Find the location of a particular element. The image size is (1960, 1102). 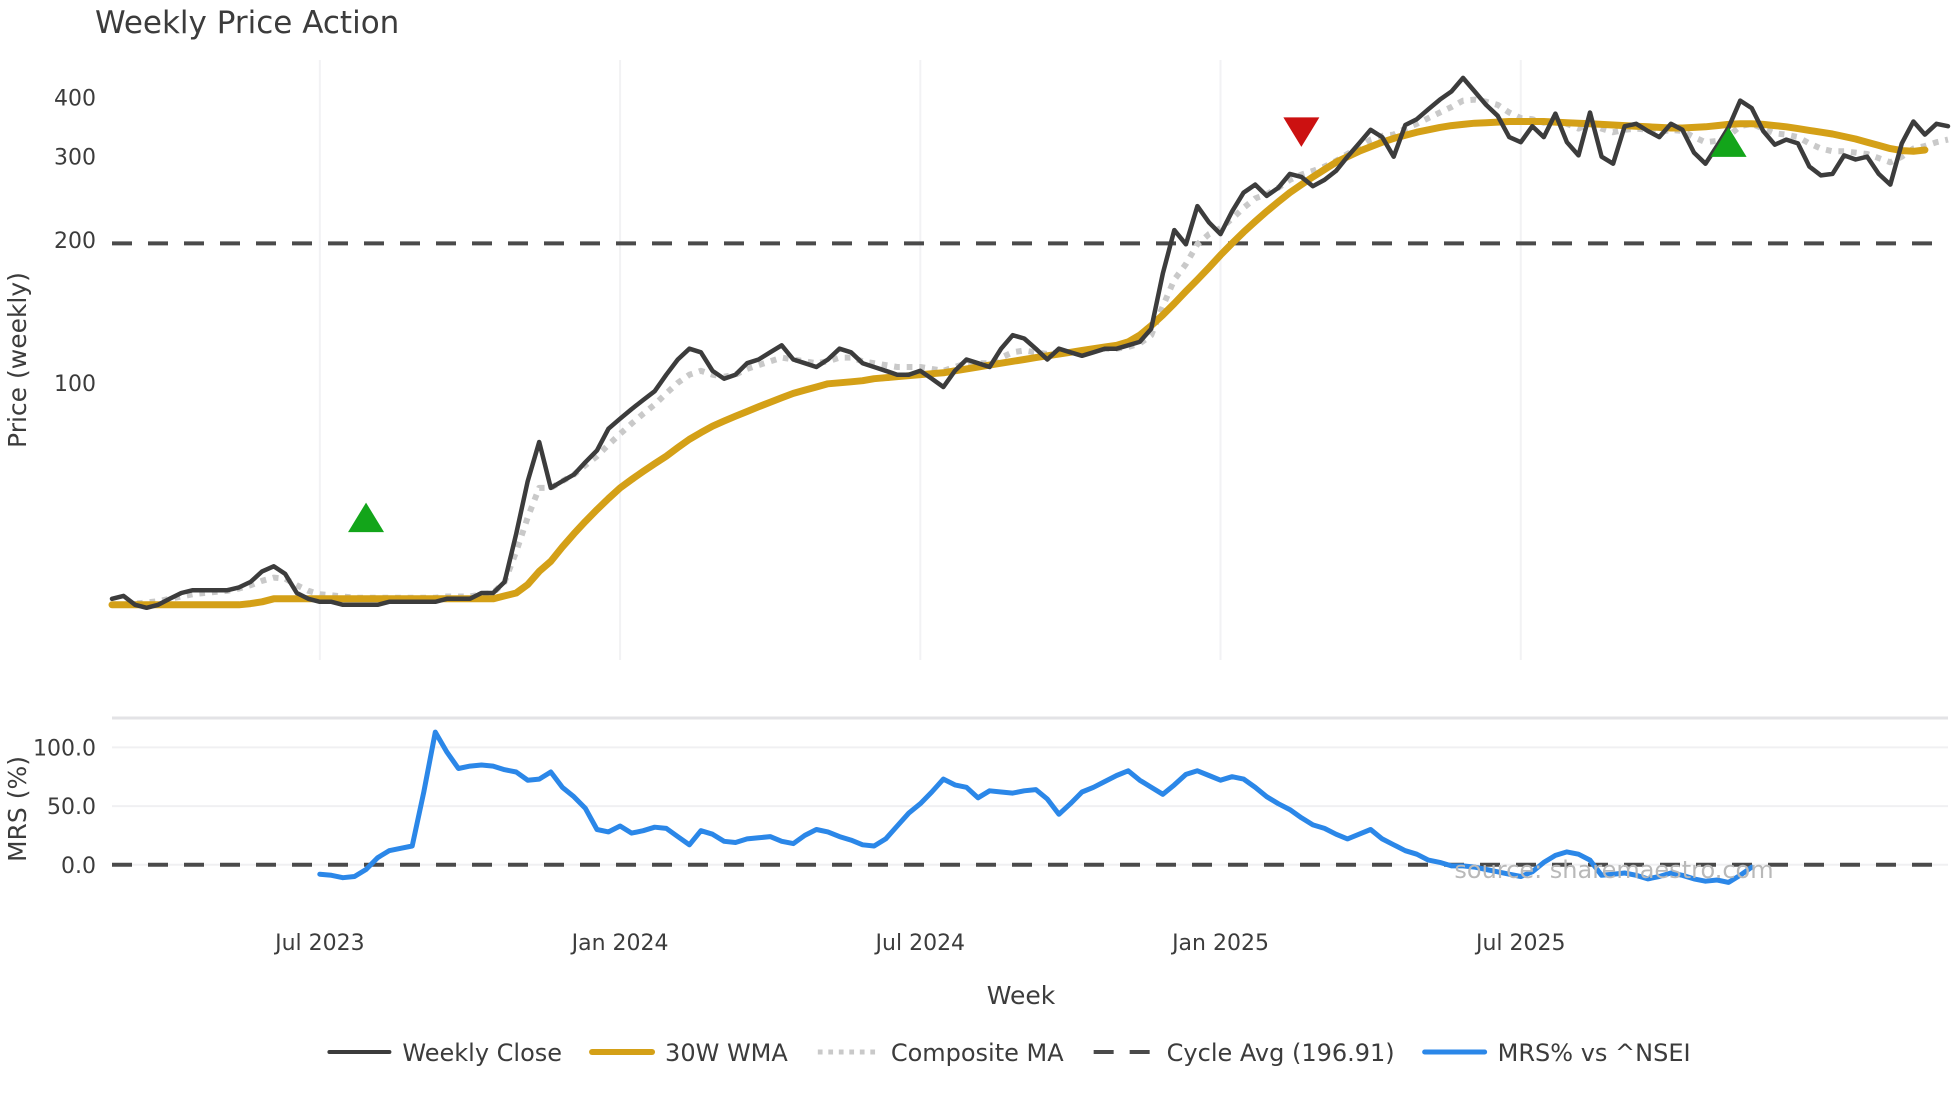

legend-label: Composite MA is located at coordinates (977, 1053).